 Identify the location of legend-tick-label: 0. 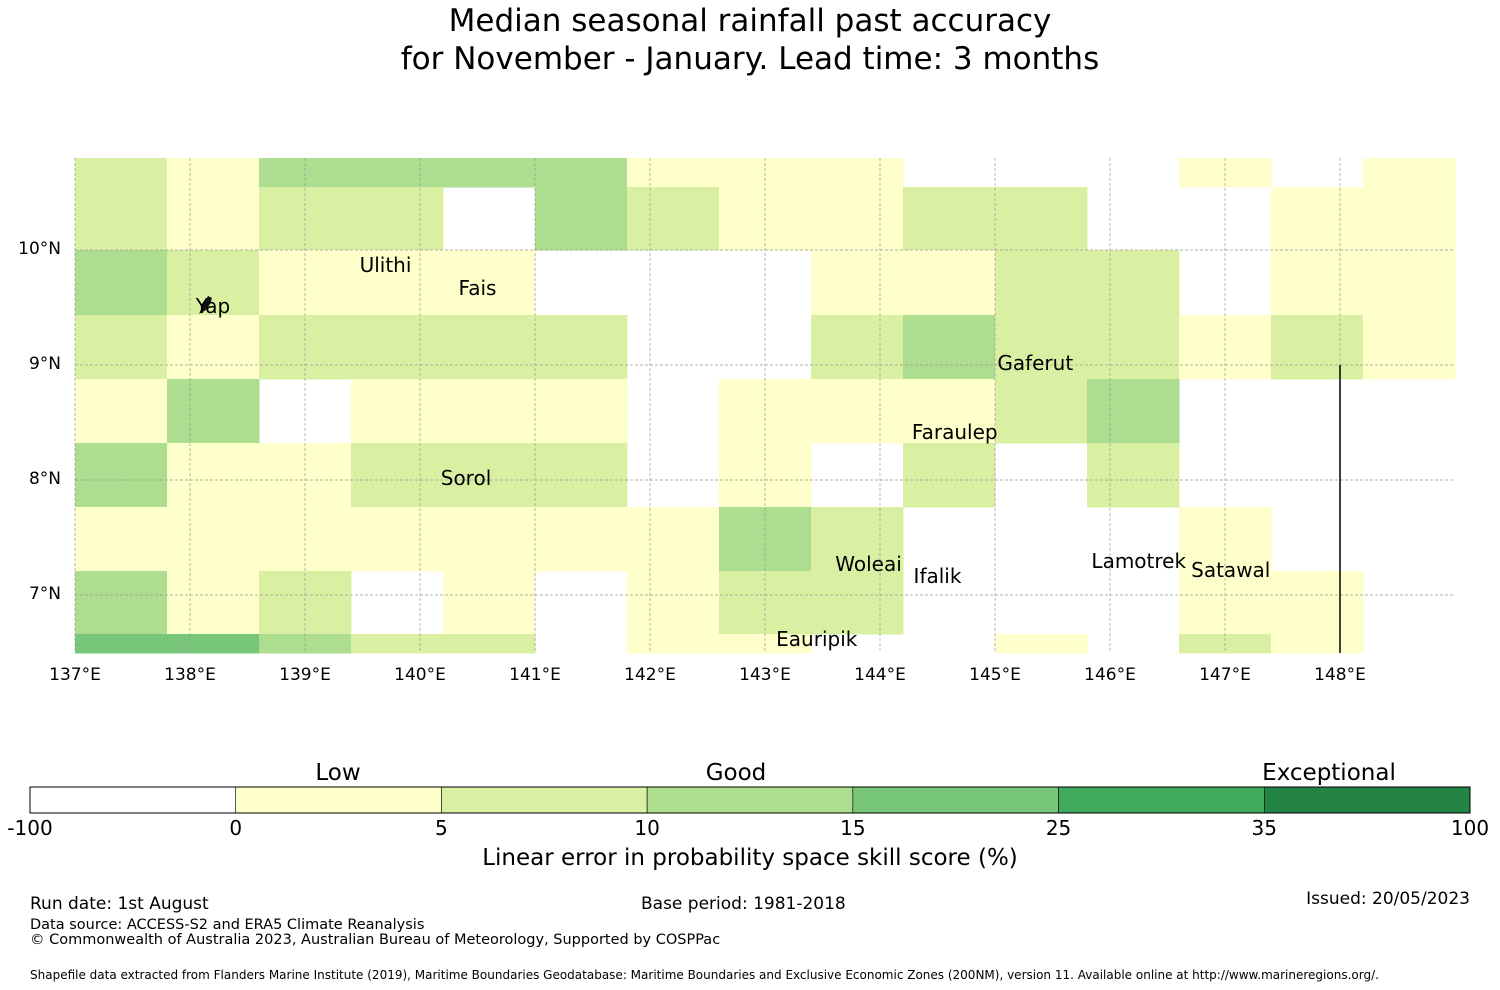
(236, 828).